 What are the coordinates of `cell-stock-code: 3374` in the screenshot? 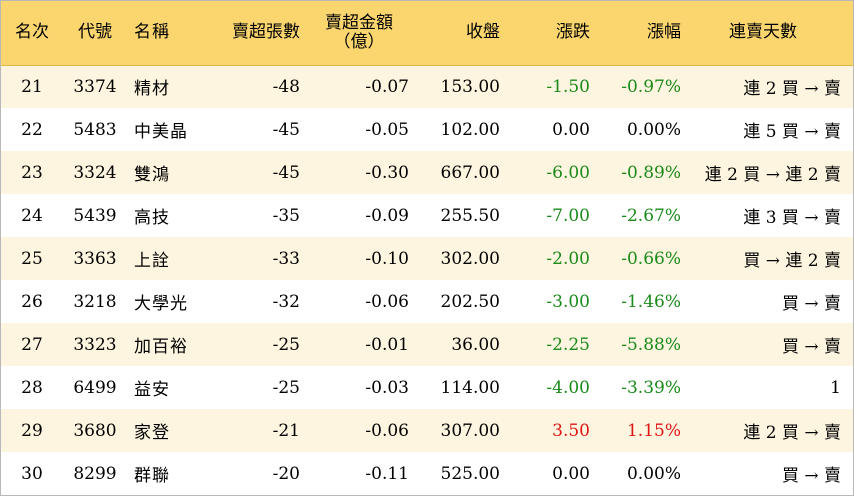 It's located at (95, 86).